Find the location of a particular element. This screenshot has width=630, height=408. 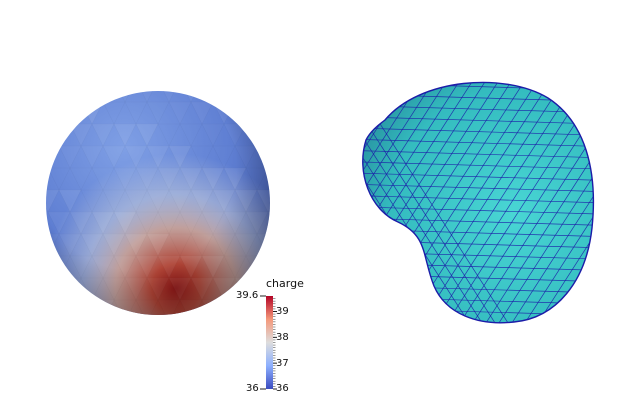

colorbar-gradient is located at coordinates (269, 342).